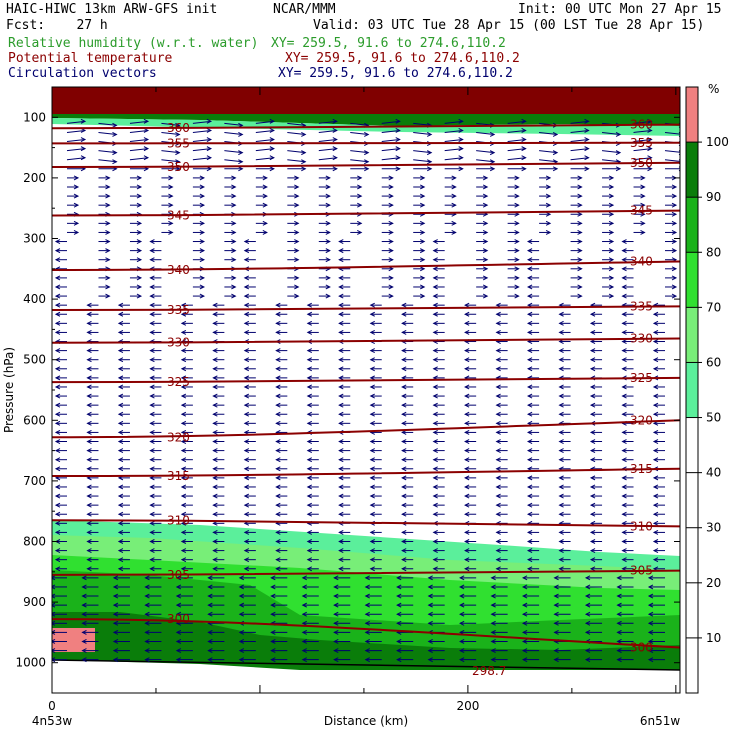 This screenshot has width=740, height=740. Describe the element at coordinates (641, 143) in the screenshot. I see `theta-label-right: 355` at that location.